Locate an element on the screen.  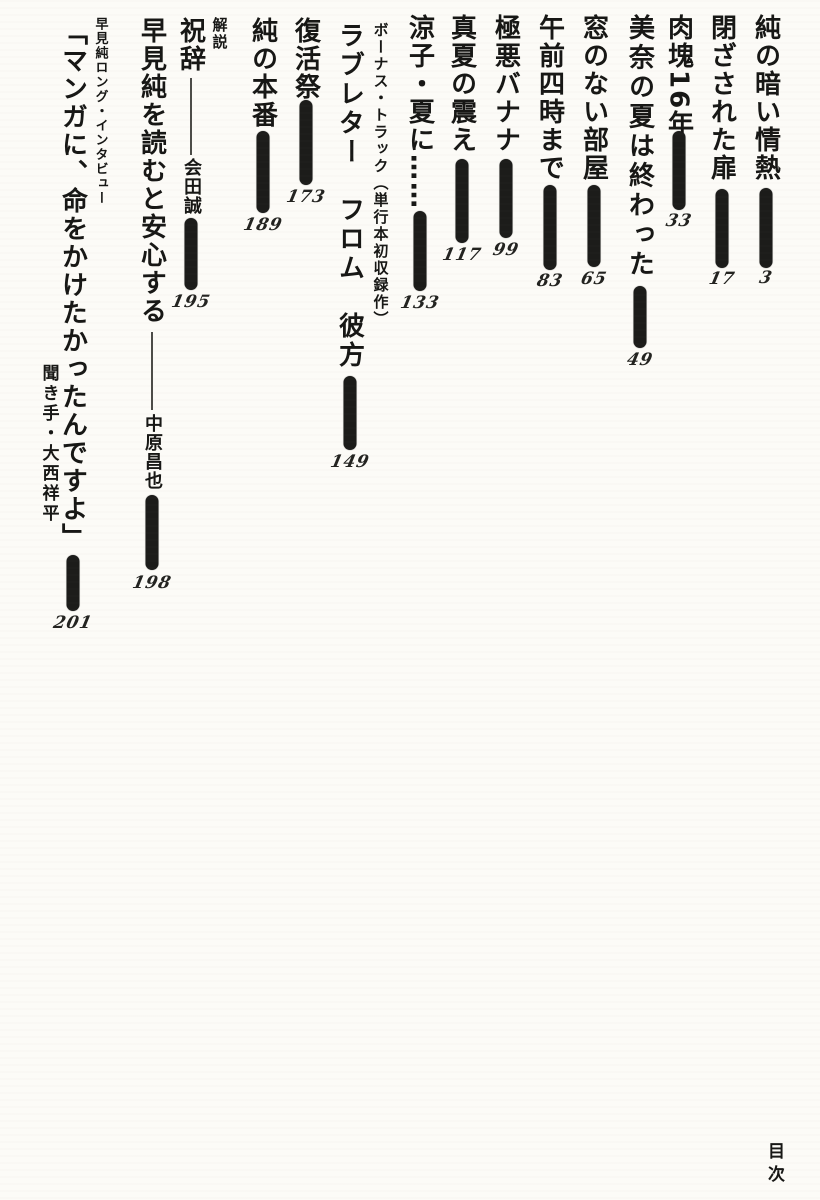
page-number: 173 is located at coordinates (306, 197).